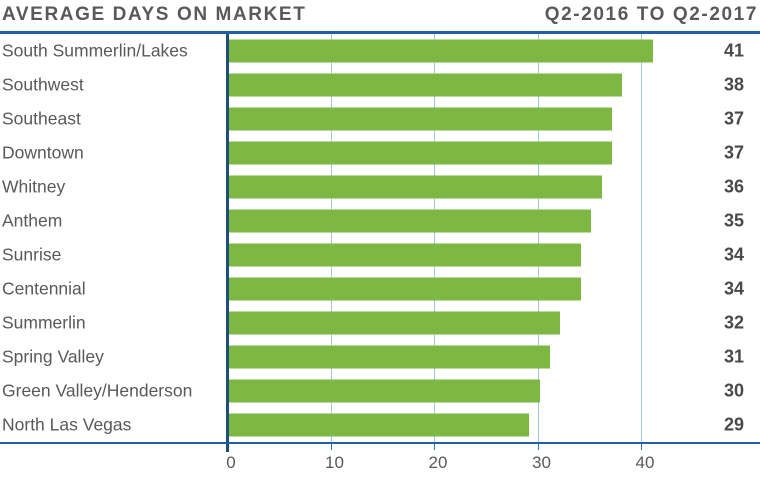 The image size is (760, 484). What do you see at coordinates (380, 463) in the screenshot?
I see `x-axis: 0 10 20 30 40` at bounding box center [380, 463].